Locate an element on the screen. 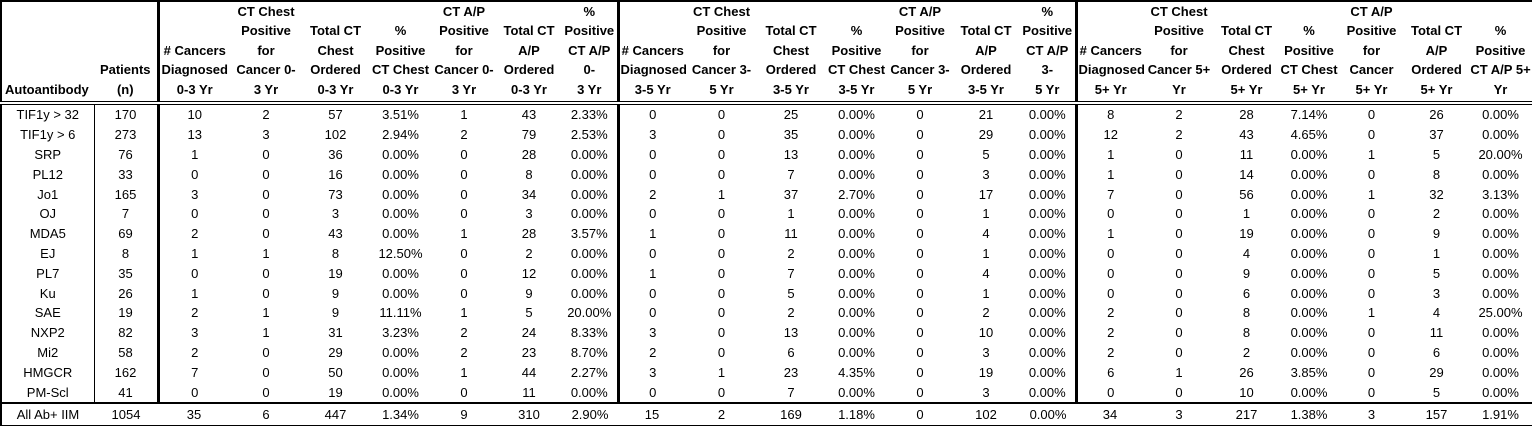  row-label: Ku is located at coordinates (48, 293).